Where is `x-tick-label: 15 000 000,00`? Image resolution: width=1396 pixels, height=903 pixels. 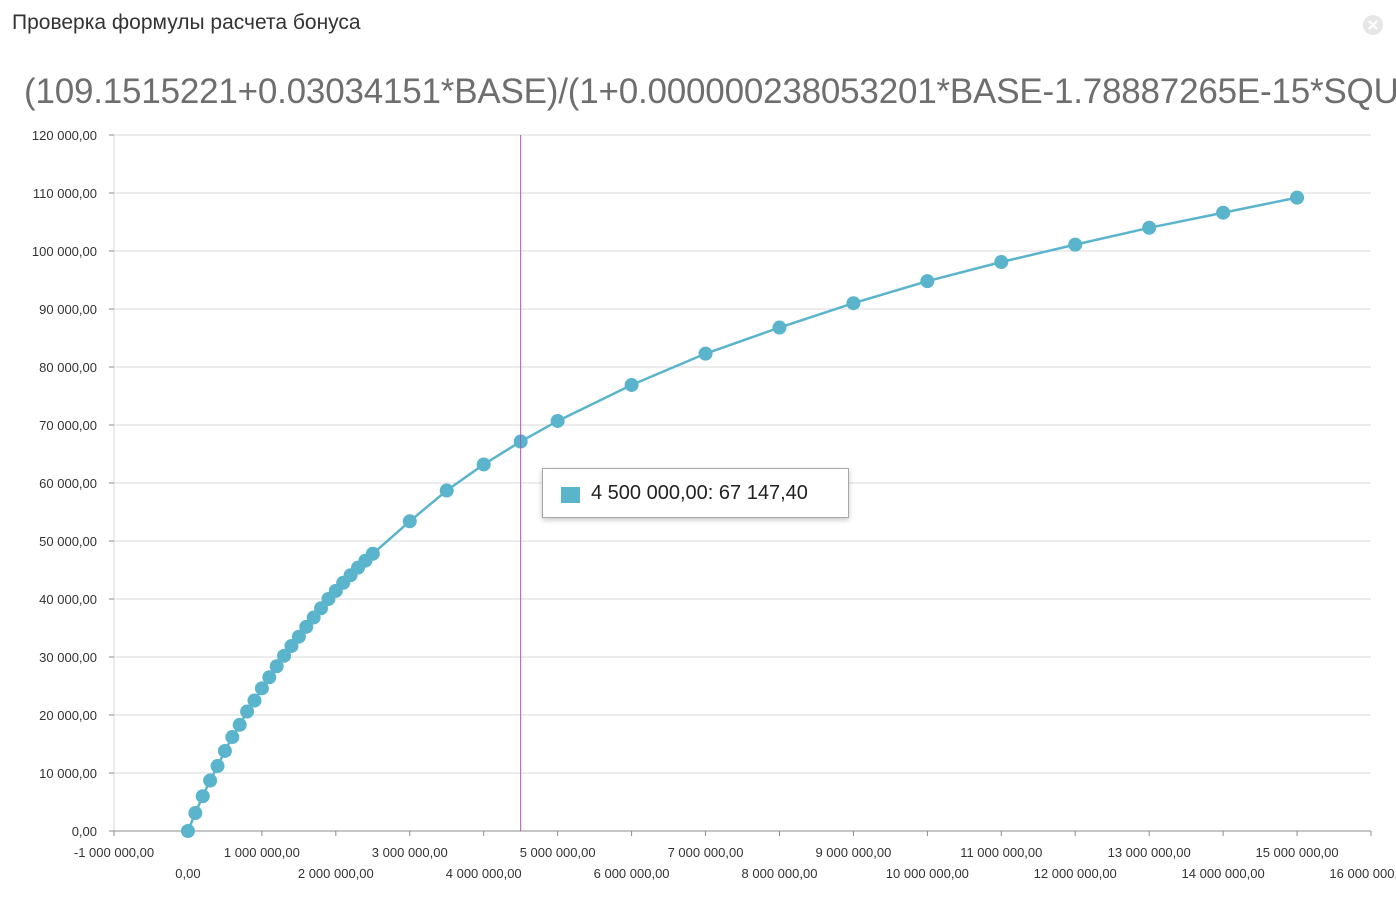 x-tick-label: 15 000 000,00 is located at coordinates (1296, 852).